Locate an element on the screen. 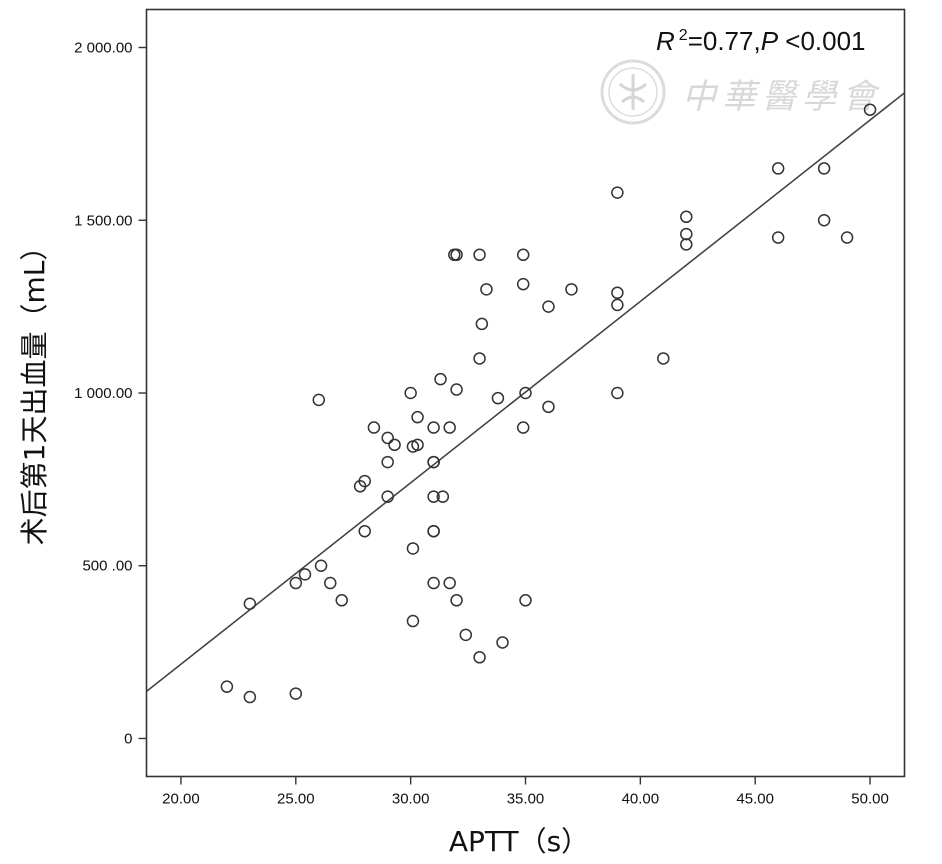 This screenshot has width=942, height=864. x-tick-label: 35.00 is located at coordinates (526, 799).